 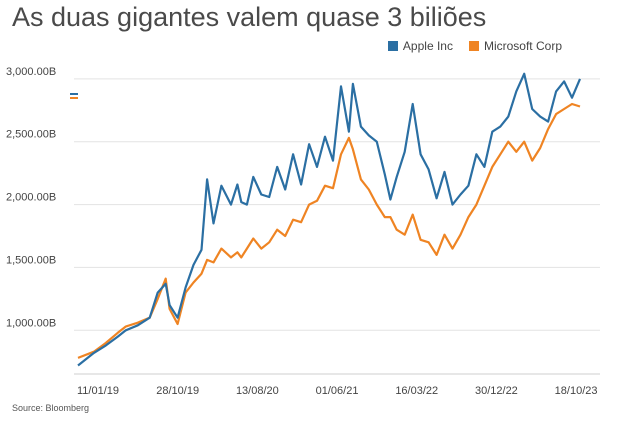 What do you see at coordinates (496, 391) in the screenshot?
I see `x-tick-label: 30/12/22` at bounding box center [496, 391].